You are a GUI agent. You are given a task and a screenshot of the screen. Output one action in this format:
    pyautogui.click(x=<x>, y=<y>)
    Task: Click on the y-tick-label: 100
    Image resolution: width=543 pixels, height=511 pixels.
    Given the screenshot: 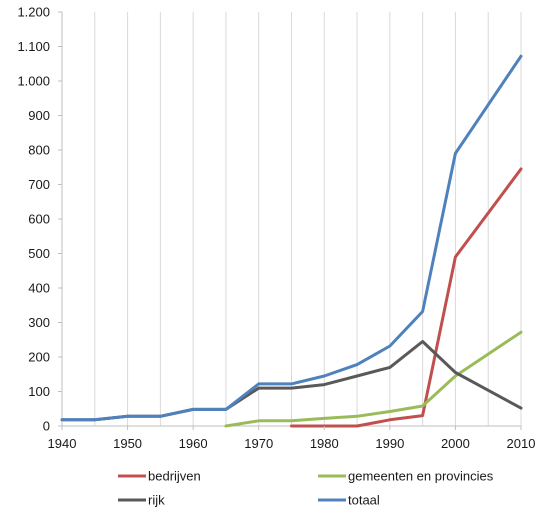 What is the action you would take?
    pyautogui.click(x=39, y=391)
    